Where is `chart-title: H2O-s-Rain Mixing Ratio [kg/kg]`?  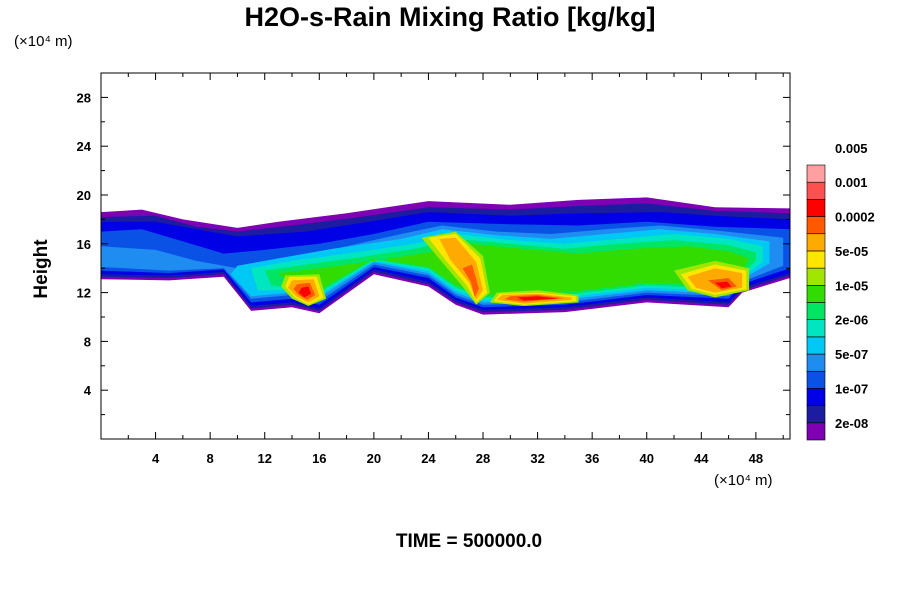 chart-title: H2O-s-Rain Mixing Ratio [kg/kg] is located at coordinates (450, 17).